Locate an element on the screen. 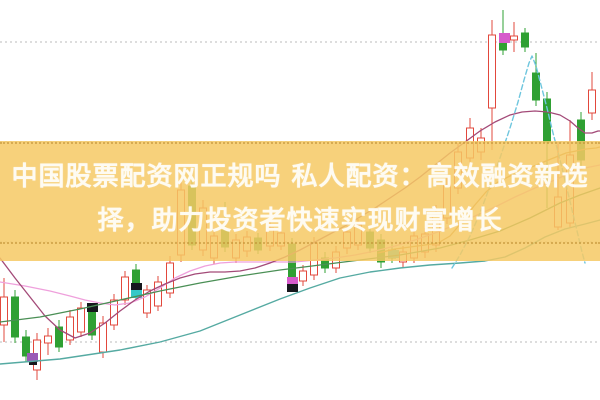  banner-text-line2: 择，助力投资者快速实现财富增长 is located at coordinates (300, 221).